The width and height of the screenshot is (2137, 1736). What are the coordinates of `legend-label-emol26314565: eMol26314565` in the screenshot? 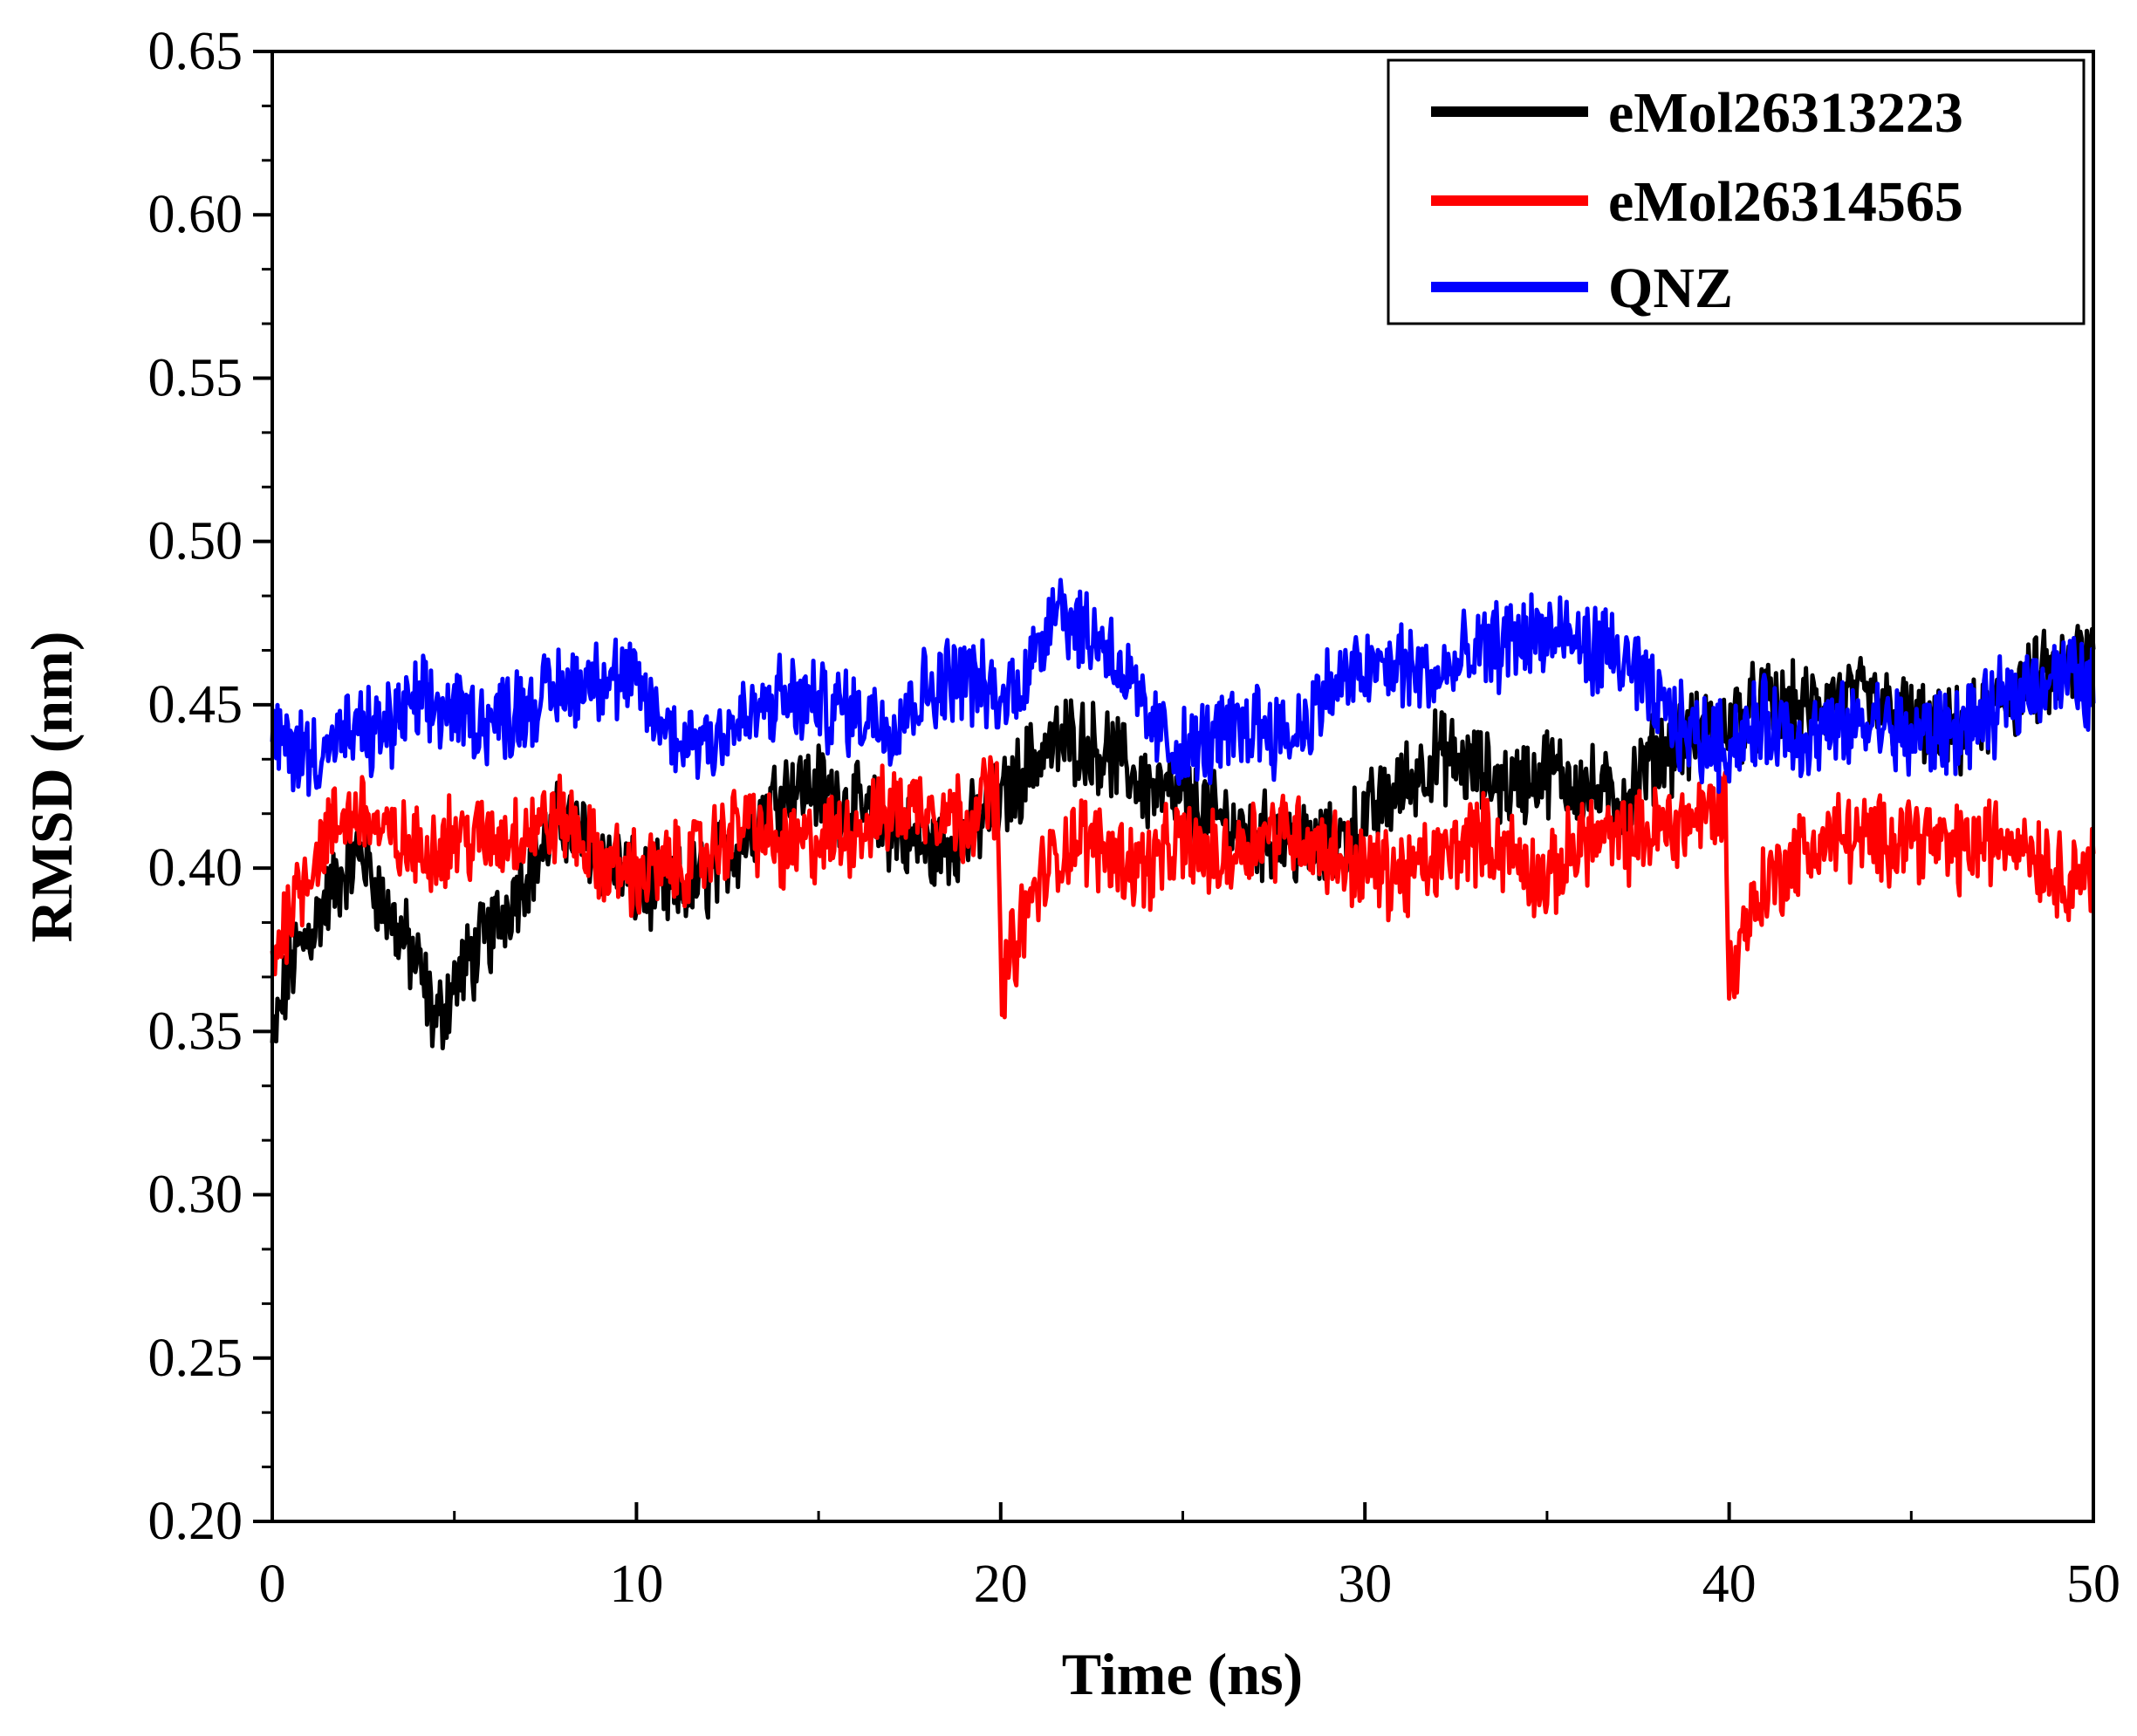 It's located at (1785, 202).